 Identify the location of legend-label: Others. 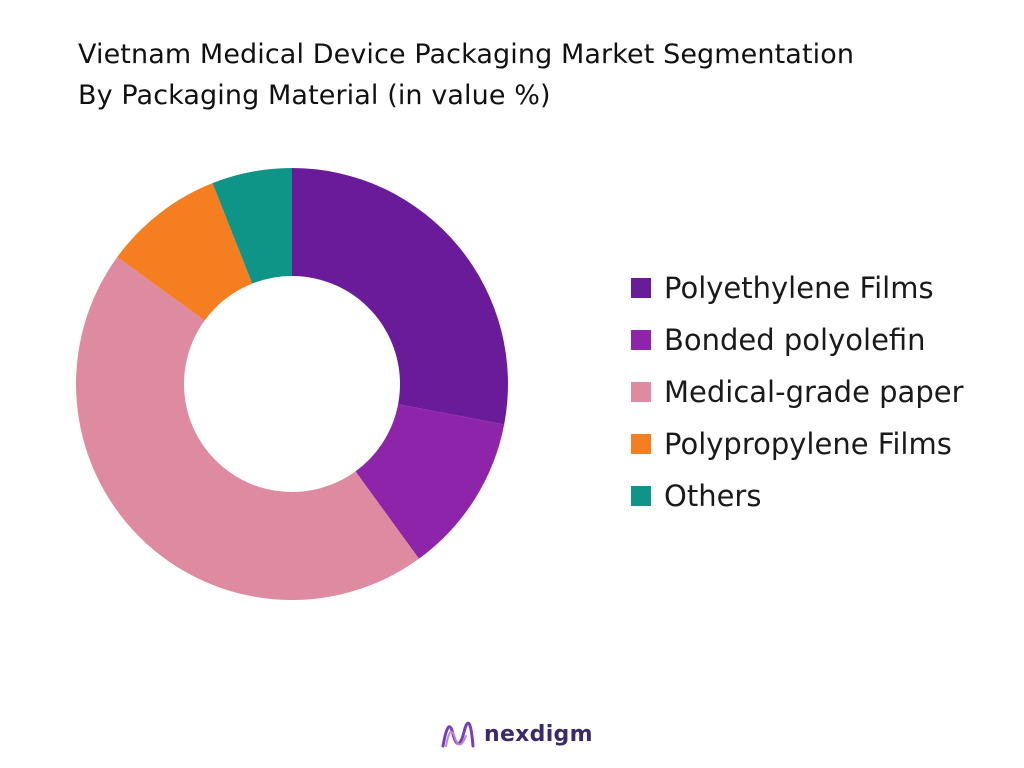
(713, 496).